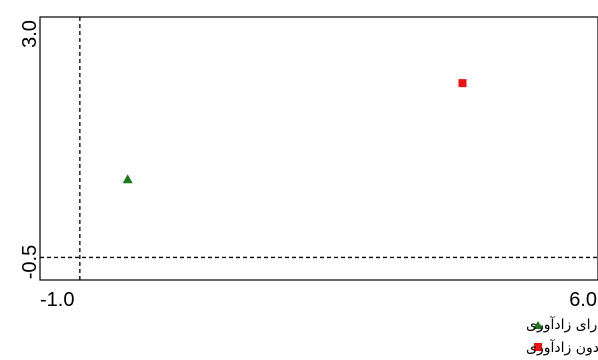  Describe the element at coordinates (562, 324) in the screenshot. I see `legend-label-with-regeneration: لکه های دارای زادآوری` at that location.